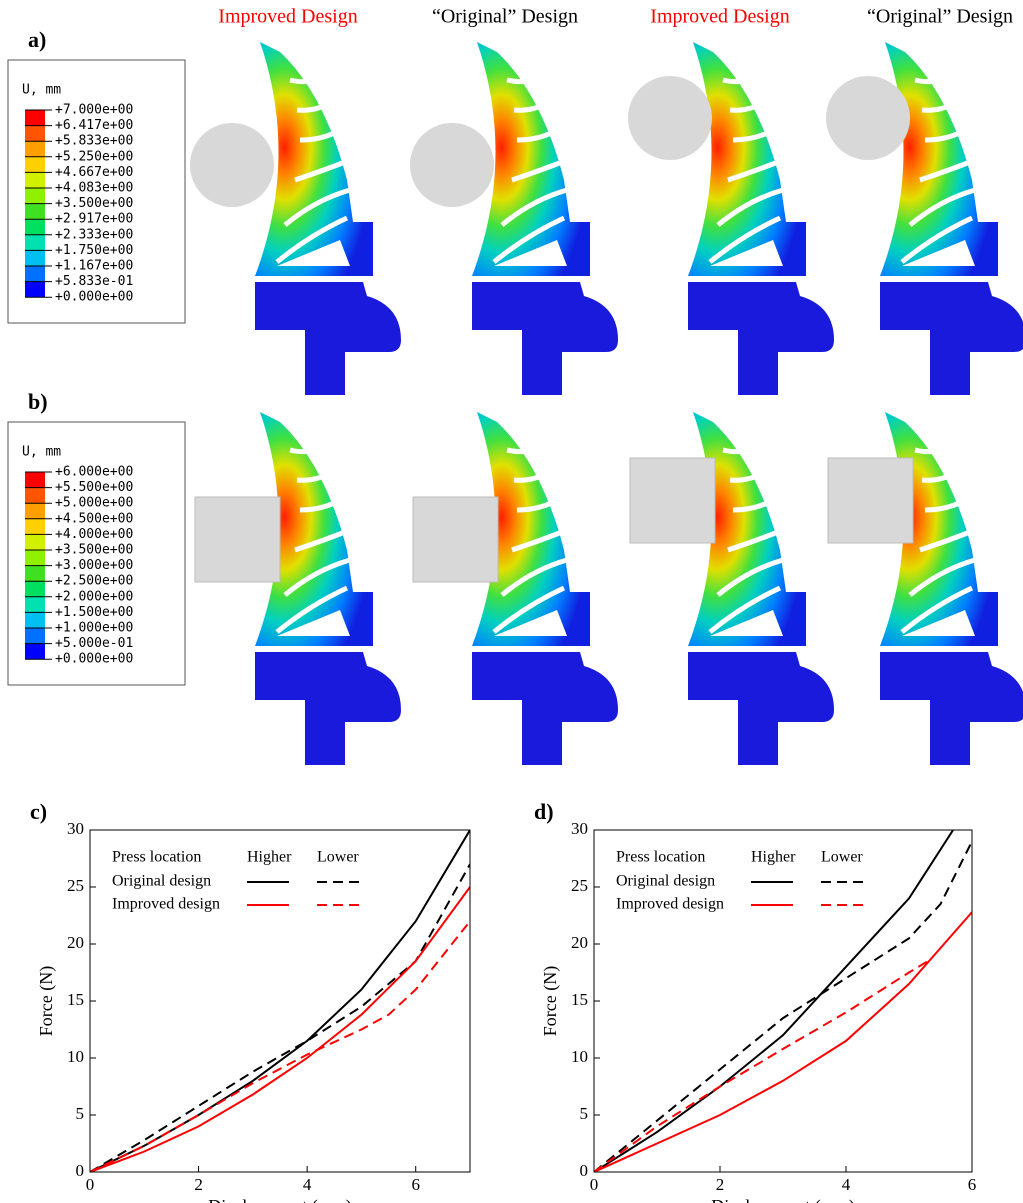 The image size is (1023, 1203). What do you see at coordinates (94, 281) in the screenshot?
I see `colorbar-label: +5.833e-01` at bounding box center [94, 281].